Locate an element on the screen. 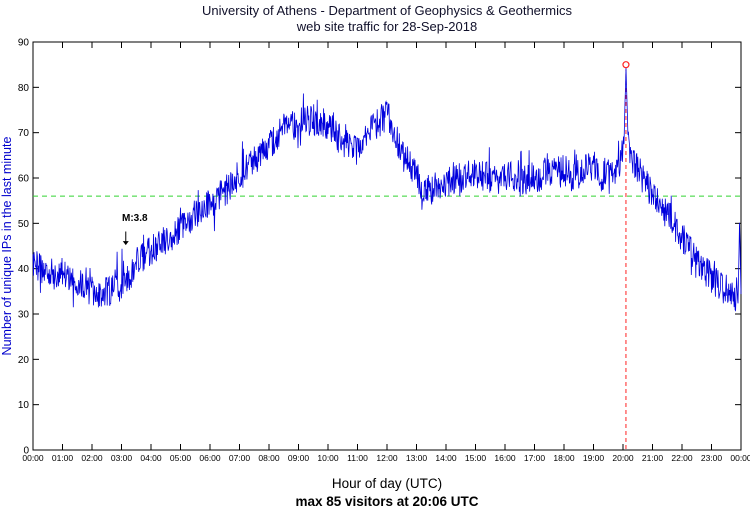  x-tick-label: 19:00 is located at coordinates (594, 458).